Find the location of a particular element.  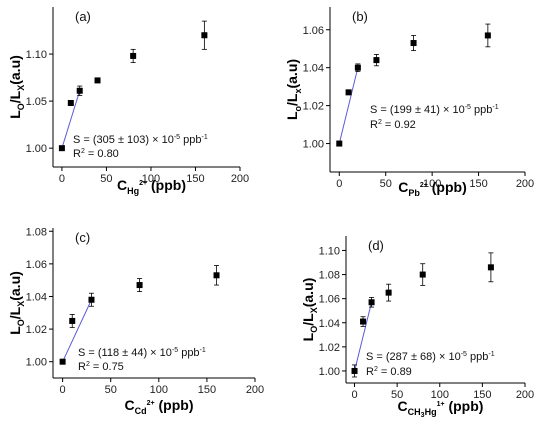

y-tick-label: 1.05 is located at coordinates (36, 102).